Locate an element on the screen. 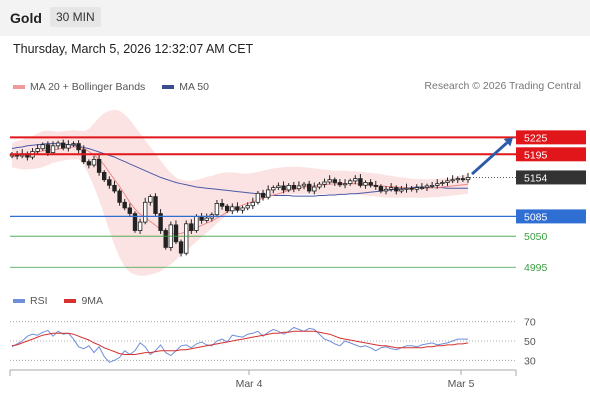 The width and height of the screenshot is (590, 400). chart-datetime: Thursday, March 5, 2026 12:32:07 AM CET is located at coordinates (133, 49).